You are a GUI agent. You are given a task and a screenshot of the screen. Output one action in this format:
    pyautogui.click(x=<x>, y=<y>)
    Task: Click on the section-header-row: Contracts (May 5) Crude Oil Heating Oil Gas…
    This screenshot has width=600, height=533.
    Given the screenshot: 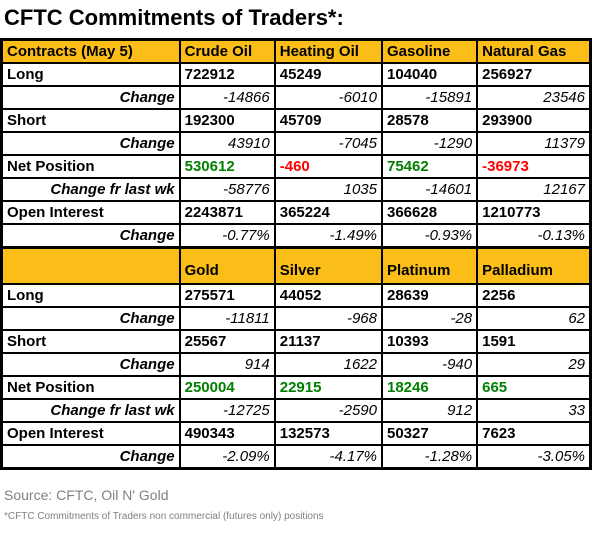 What is the action you would take?
    pyautogui.click(x=296, y=51)
    